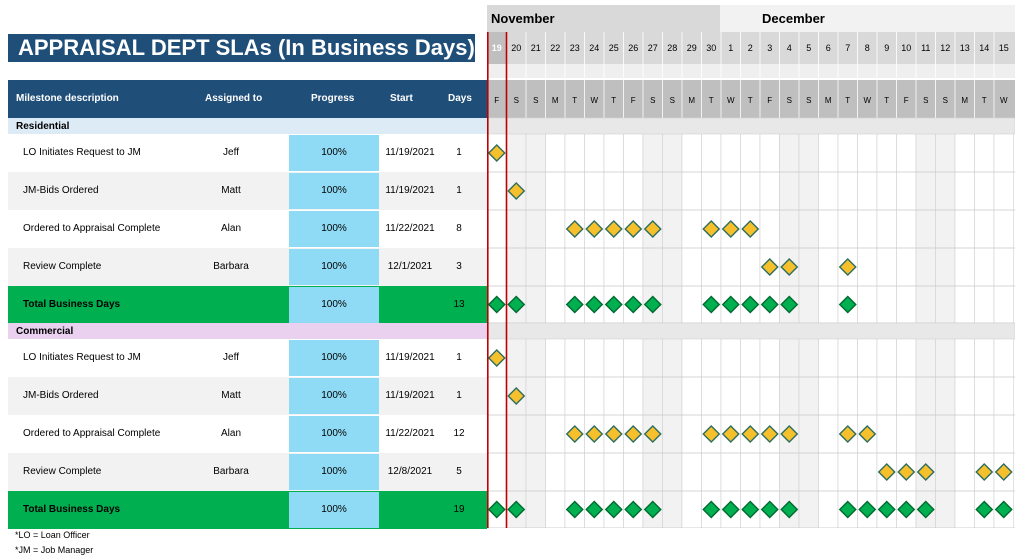 The image size is (1024, 560). What do you see at coordinates (867, 48) in the screenshot?
I see `date-label: 8` at bounding box center [867, 48].